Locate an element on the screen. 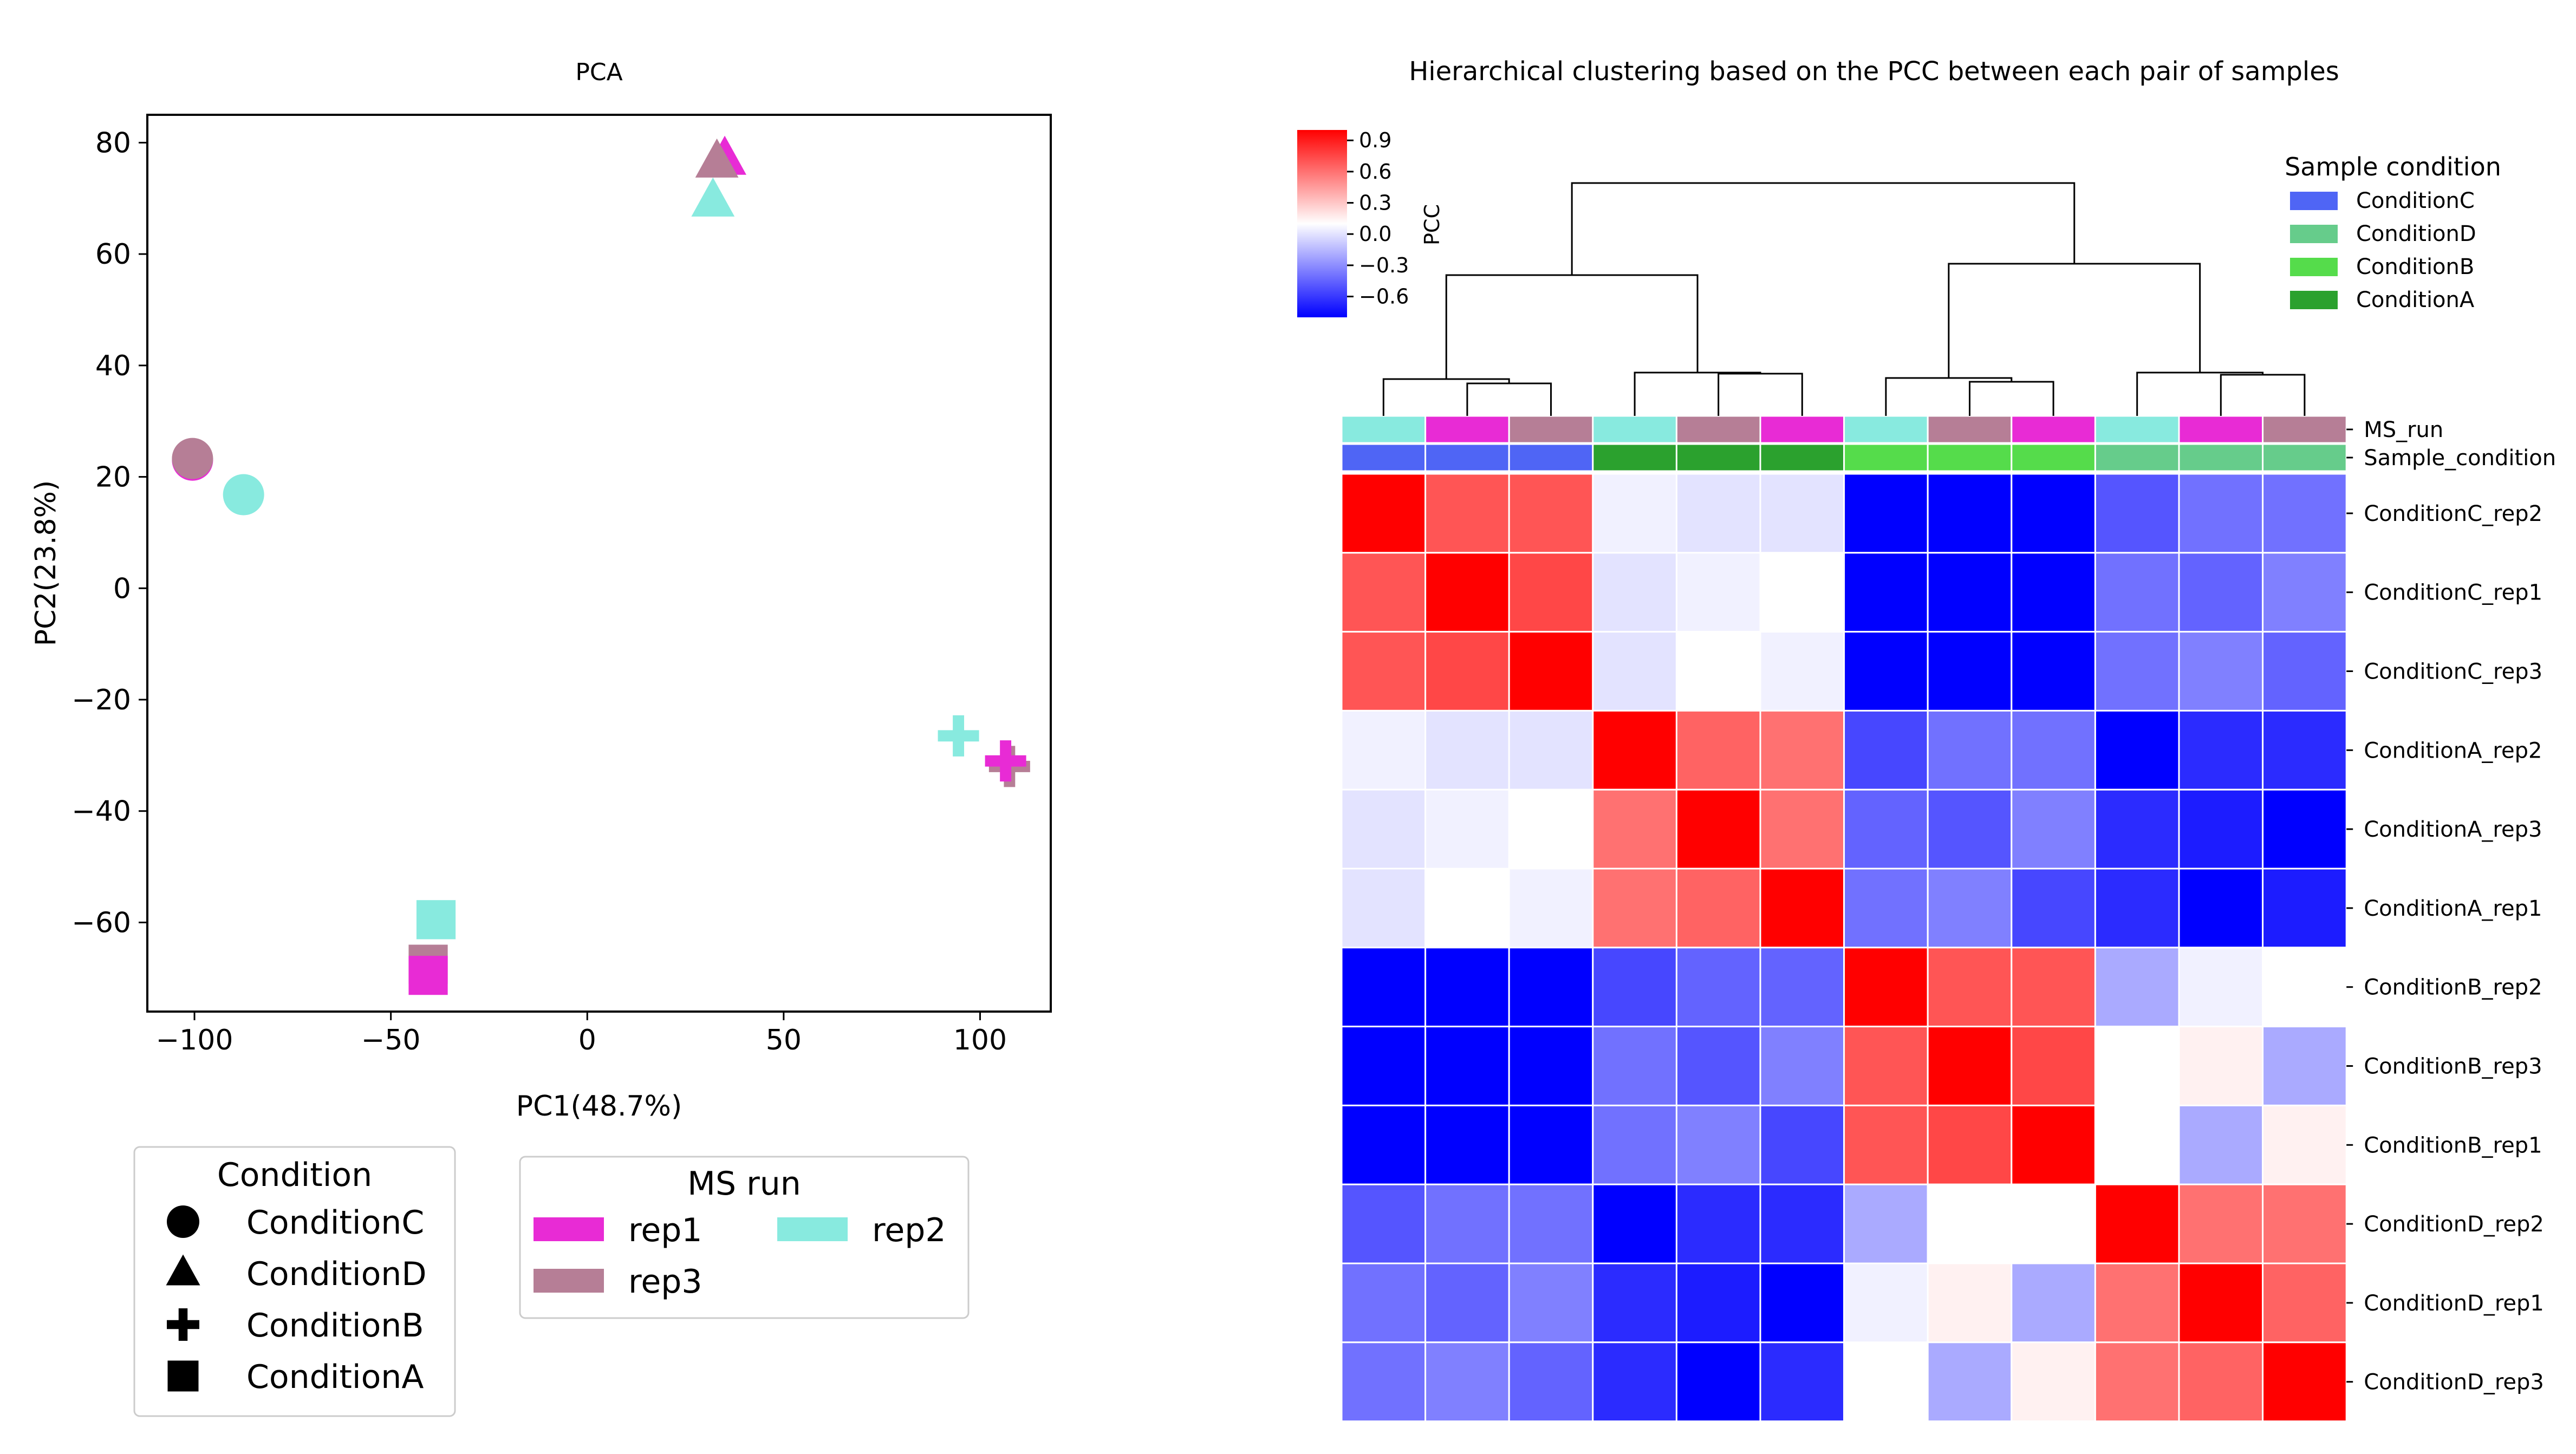 Image resolution: width=2576 pixels, height=1454 pixels. row-label: ConditionA_rep2 is located at coordinates (2453, 750).